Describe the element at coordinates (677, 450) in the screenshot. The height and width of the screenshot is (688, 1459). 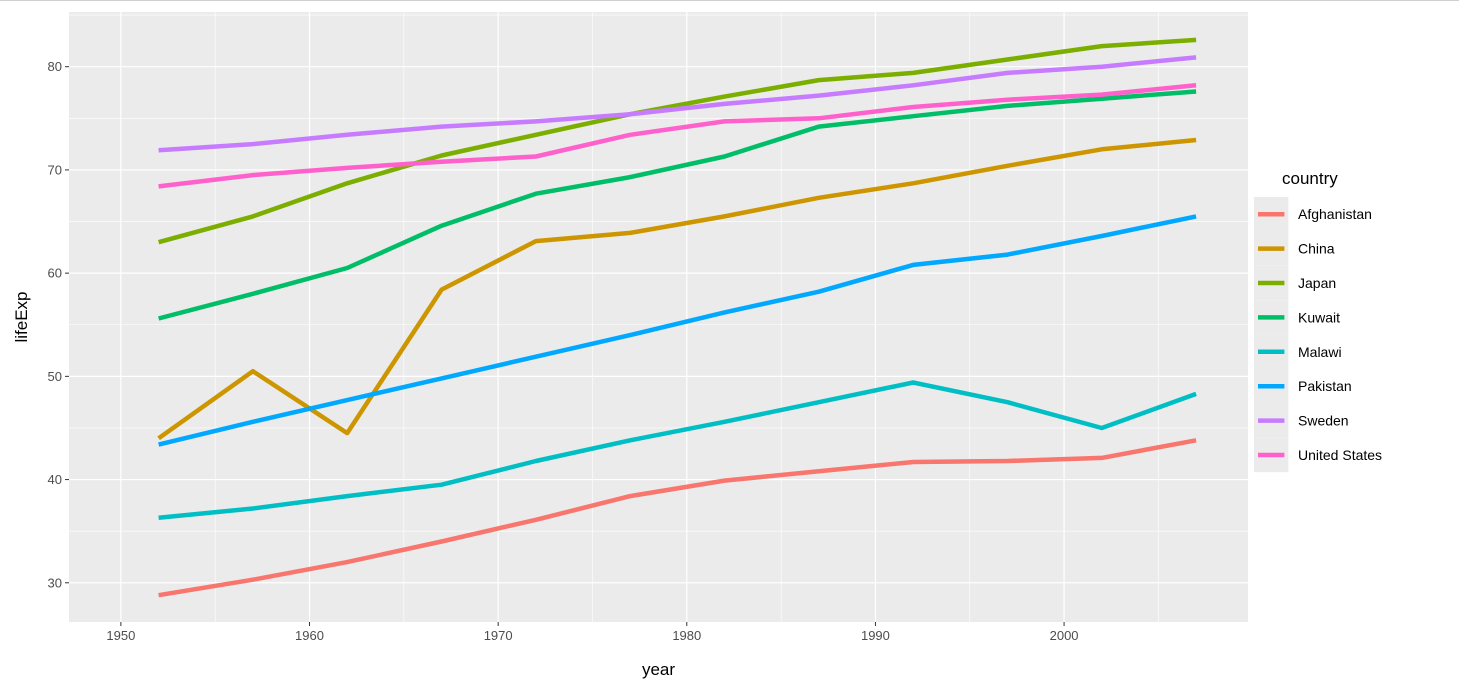
I see `series-line-malawi` at that location.